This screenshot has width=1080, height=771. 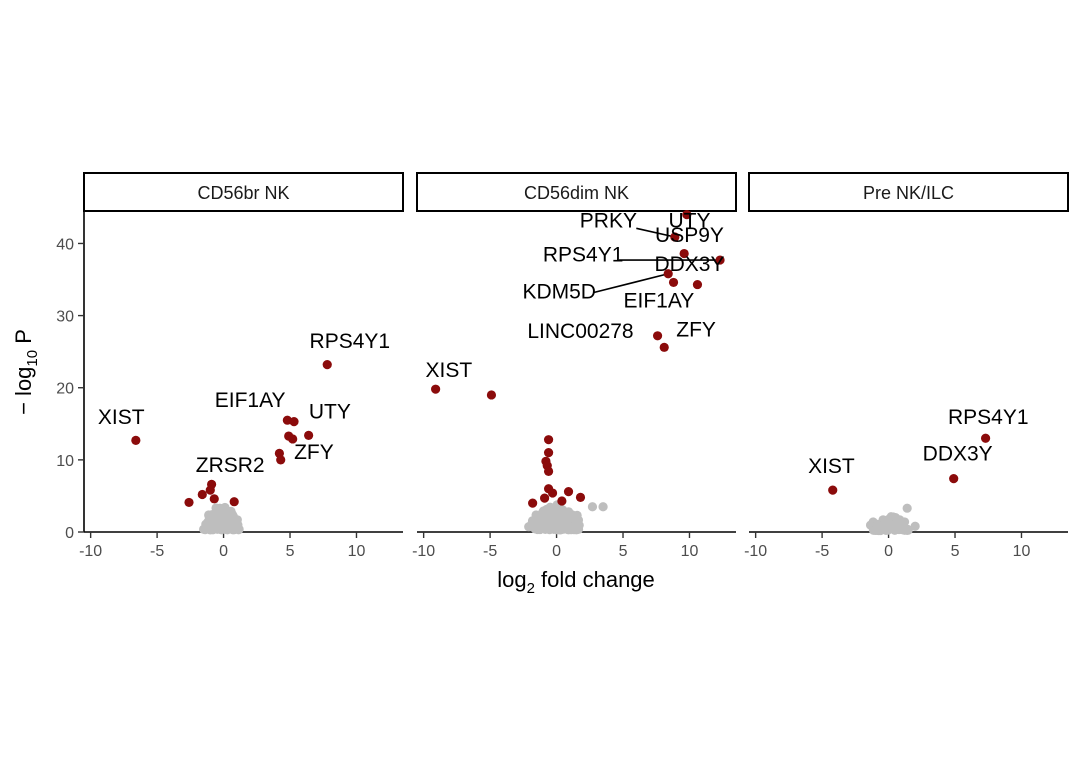 I want to click on facet-strip-title: CD56dim NK, so click(x=576, y=193).